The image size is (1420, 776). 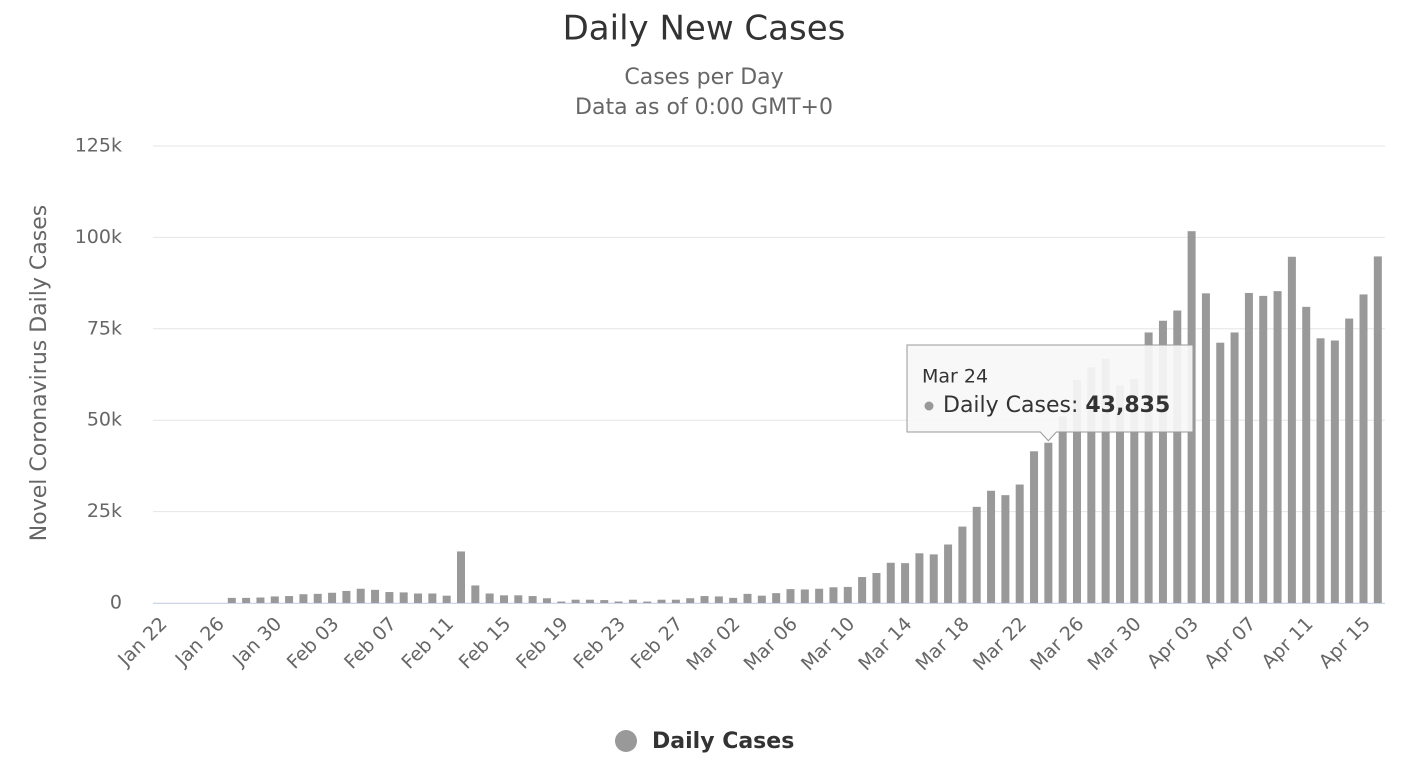 I want to click on x-tick-label: Feb 23, so click(x=599, y=643).